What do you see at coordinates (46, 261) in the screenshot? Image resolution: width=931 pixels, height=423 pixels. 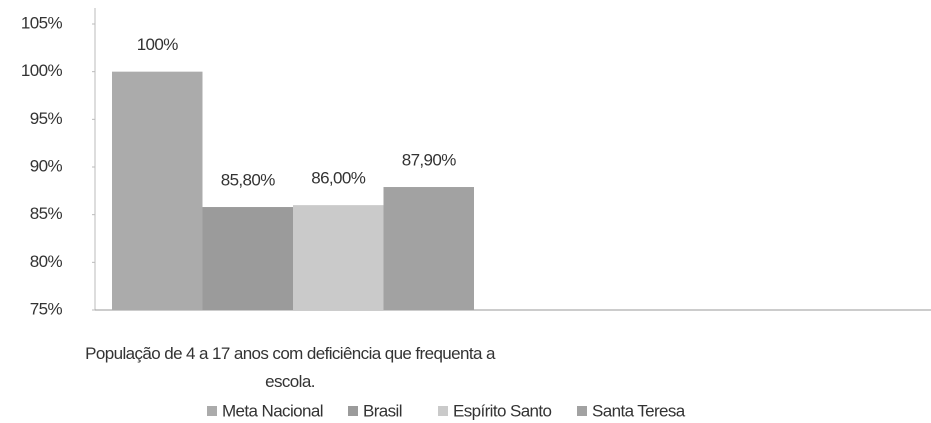 I see `y-tick-label: 80%` at bounding box center [46, 261].